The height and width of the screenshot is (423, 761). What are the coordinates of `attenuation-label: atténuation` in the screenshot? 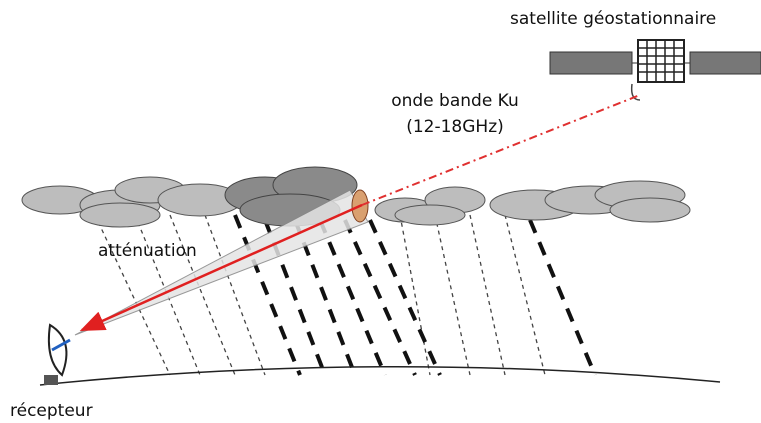 It's located at (147, 251).